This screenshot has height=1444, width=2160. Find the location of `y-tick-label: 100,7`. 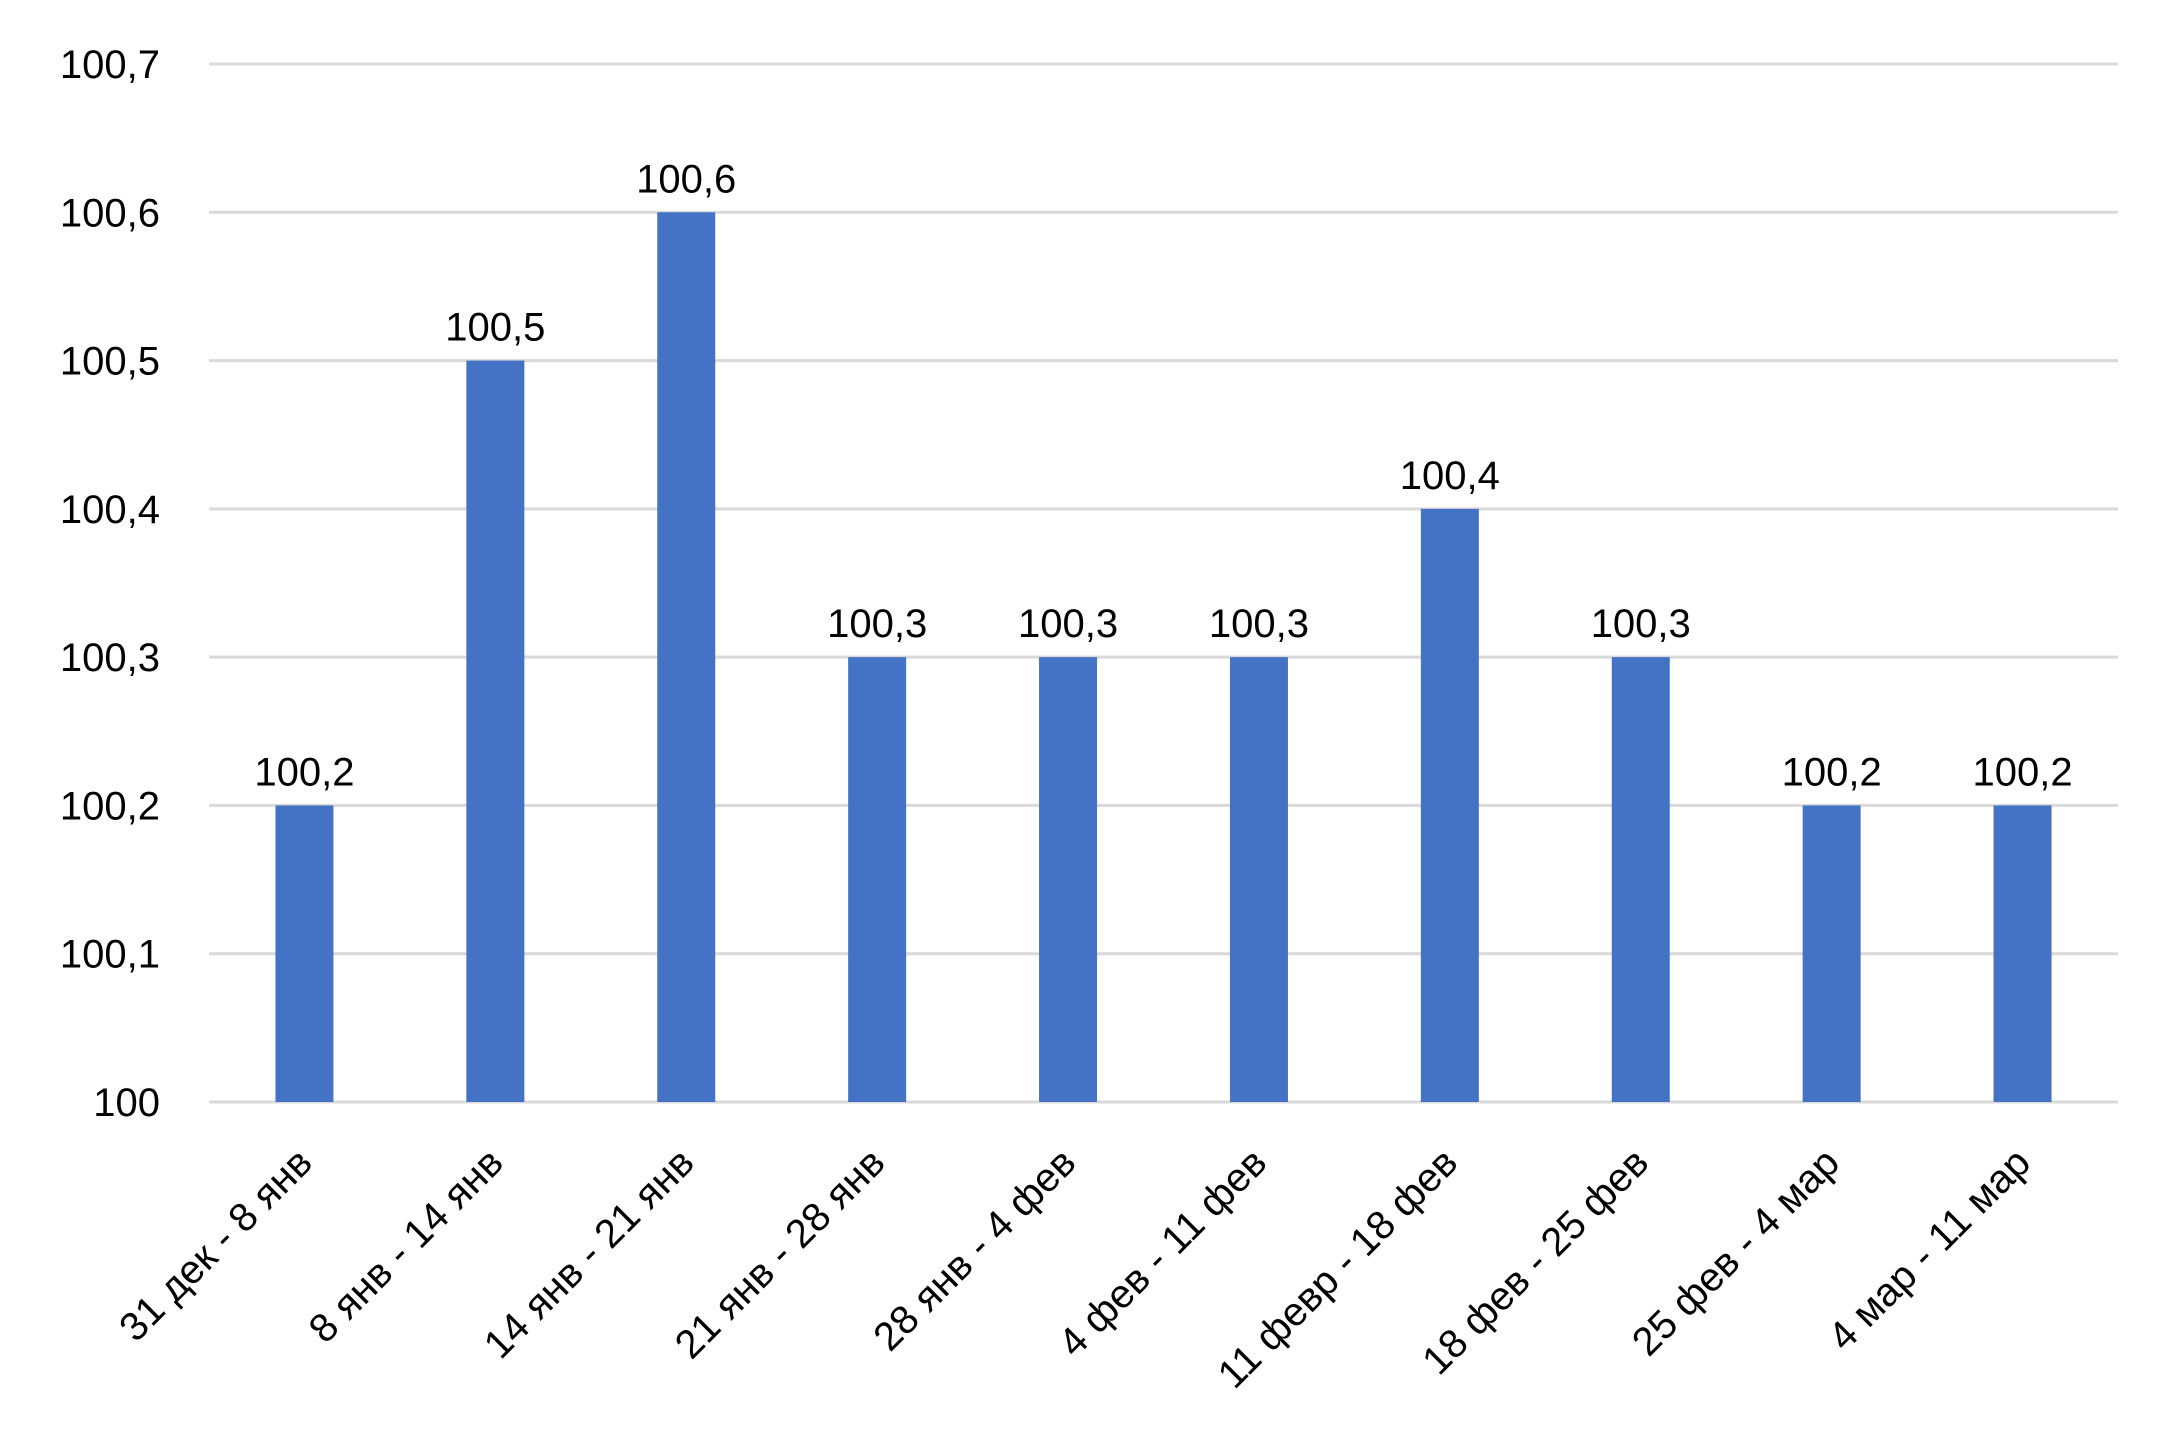

y-tick-label: 100,7 is located at coordinates (110, 65).